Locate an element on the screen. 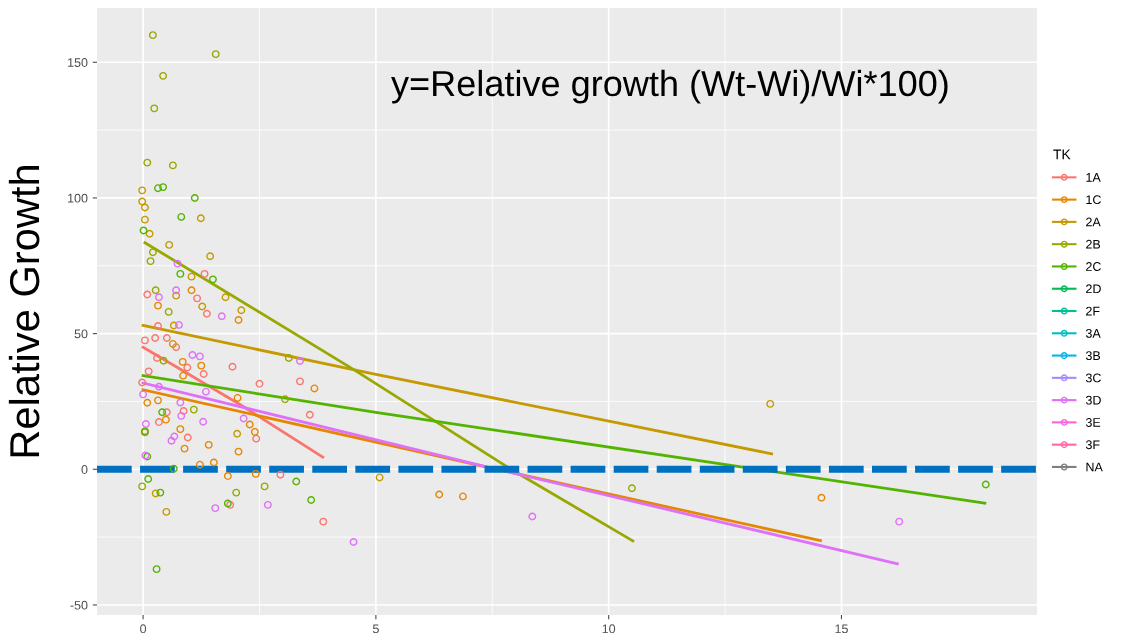 The height and width of the screenshot is (633, 1121). x-tick-label: 15 is located at coordinates (841, 628).